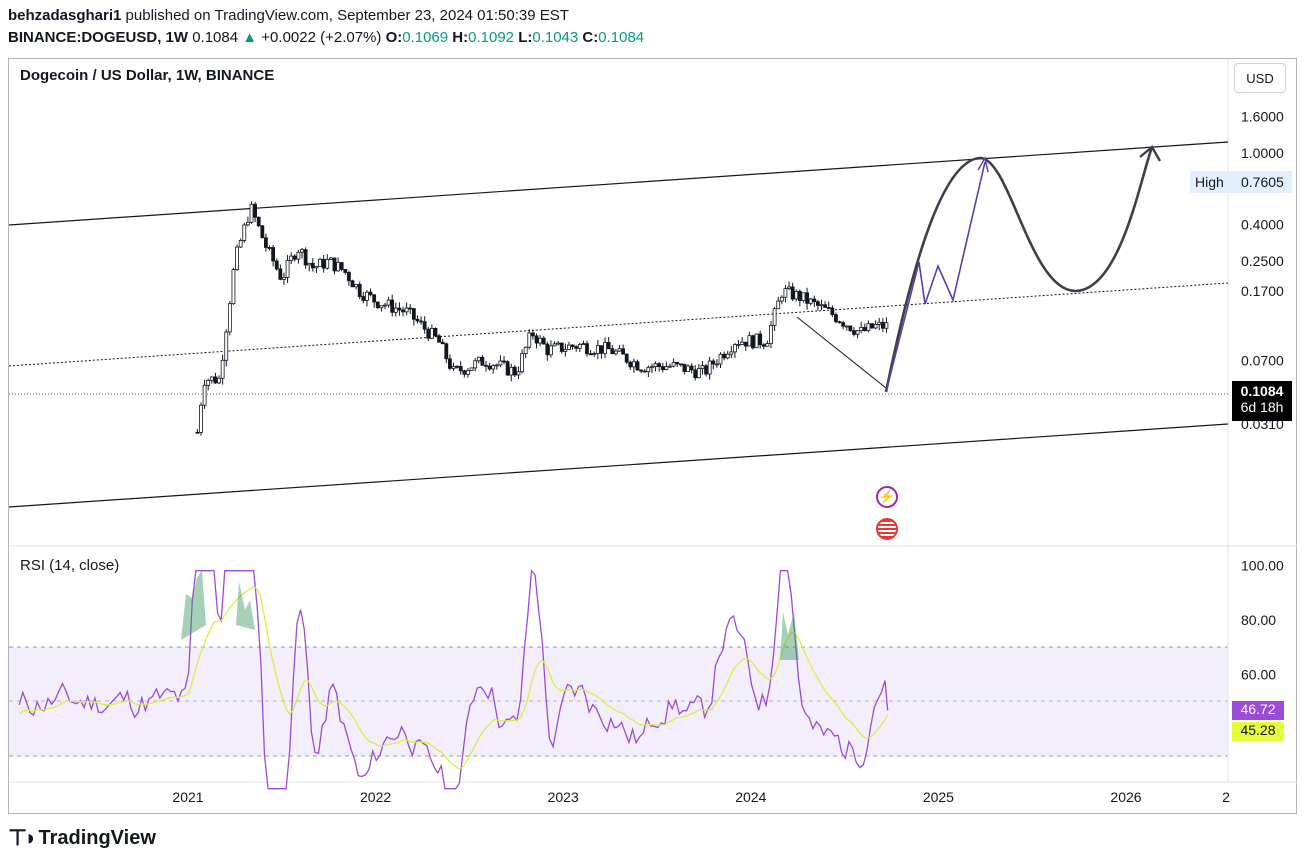 Image resolution: width=1306 pixels, height=861 pixels. I want to click on high-label: High, so click(1209, 182).